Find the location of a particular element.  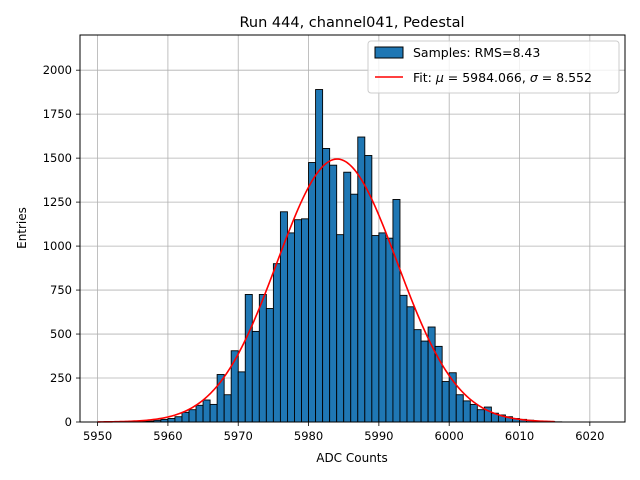

y-tick-label: 750 is located at coordinates (61, 290).